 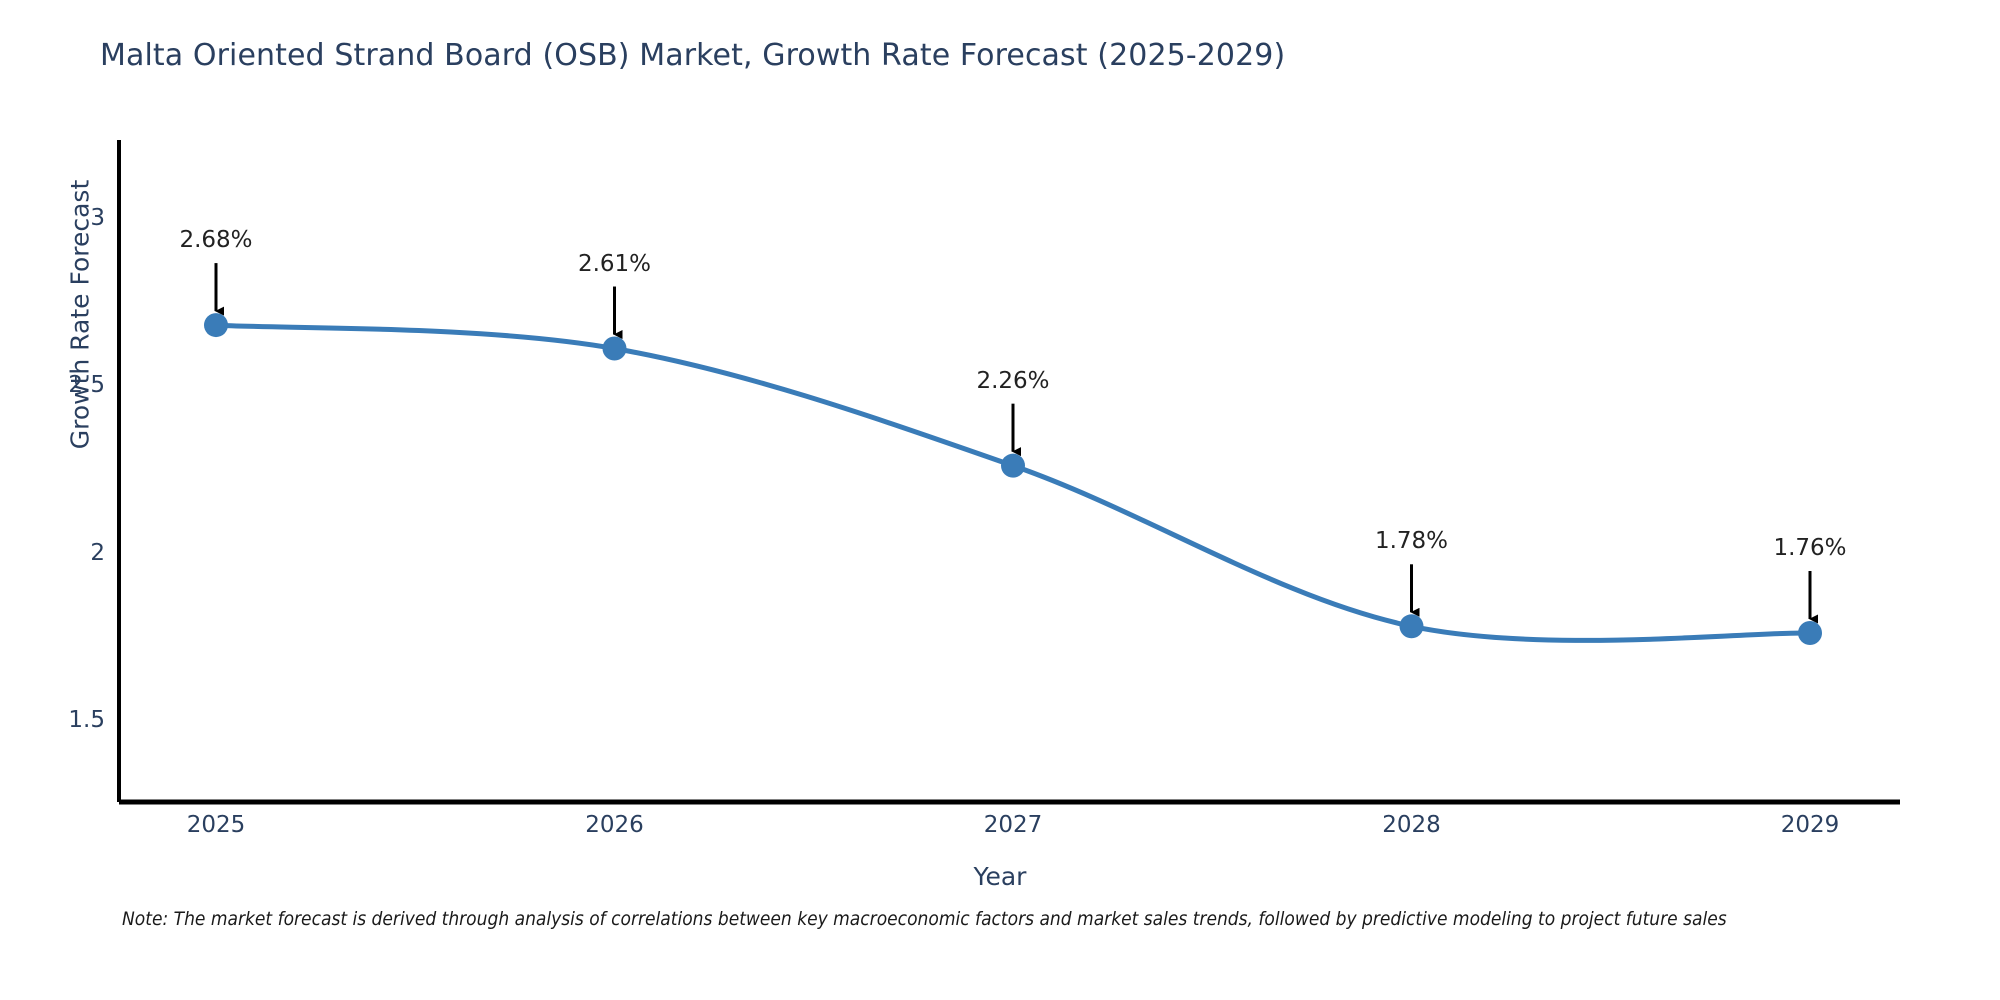 I want to click on data-point-label: 1.76%, so click(x=1810, y=547).